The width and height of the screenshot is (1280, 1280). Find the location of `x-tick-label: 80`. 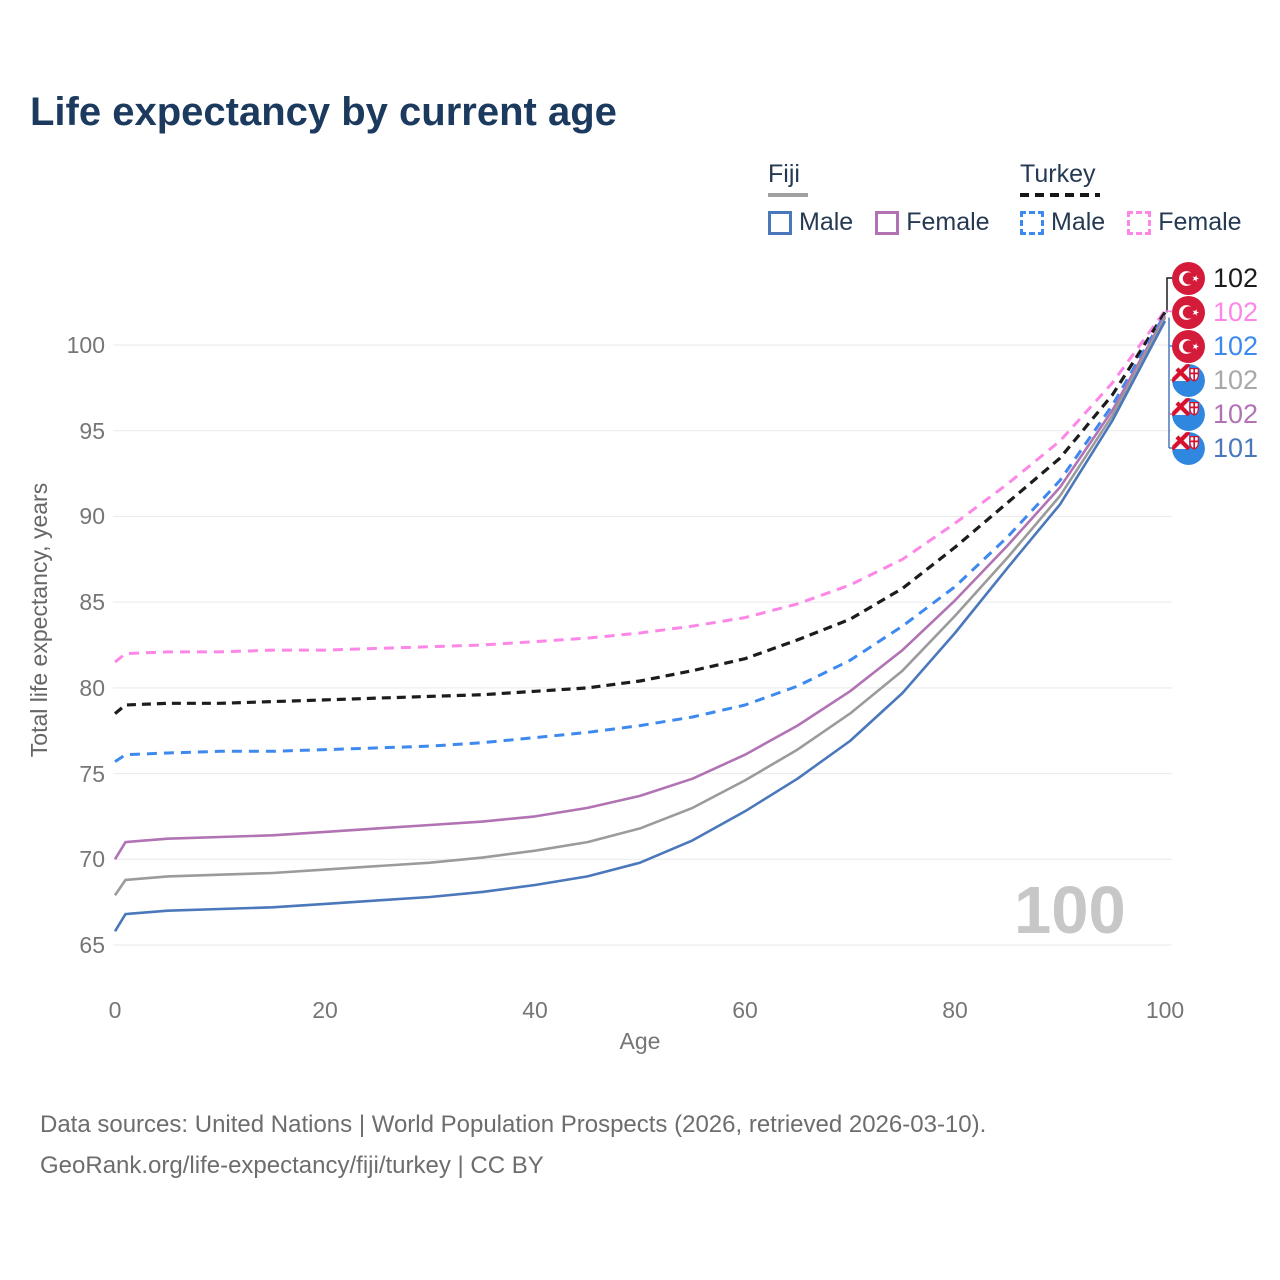

x-tick-label: 80 is located at coordinates (955, 1010).